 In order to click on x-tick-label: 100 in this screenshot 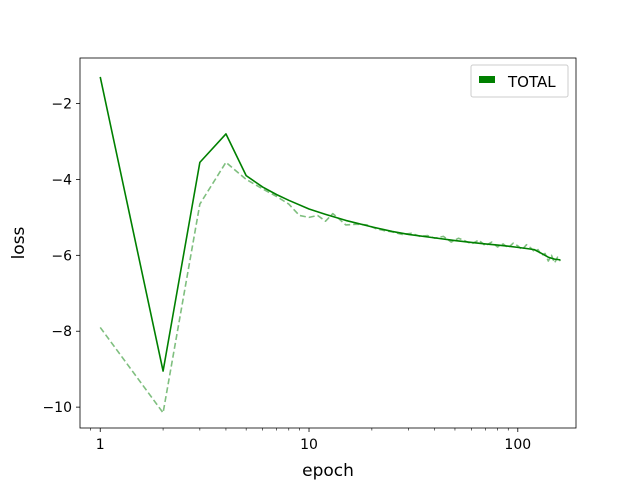, I will do `click(517, 445)`.